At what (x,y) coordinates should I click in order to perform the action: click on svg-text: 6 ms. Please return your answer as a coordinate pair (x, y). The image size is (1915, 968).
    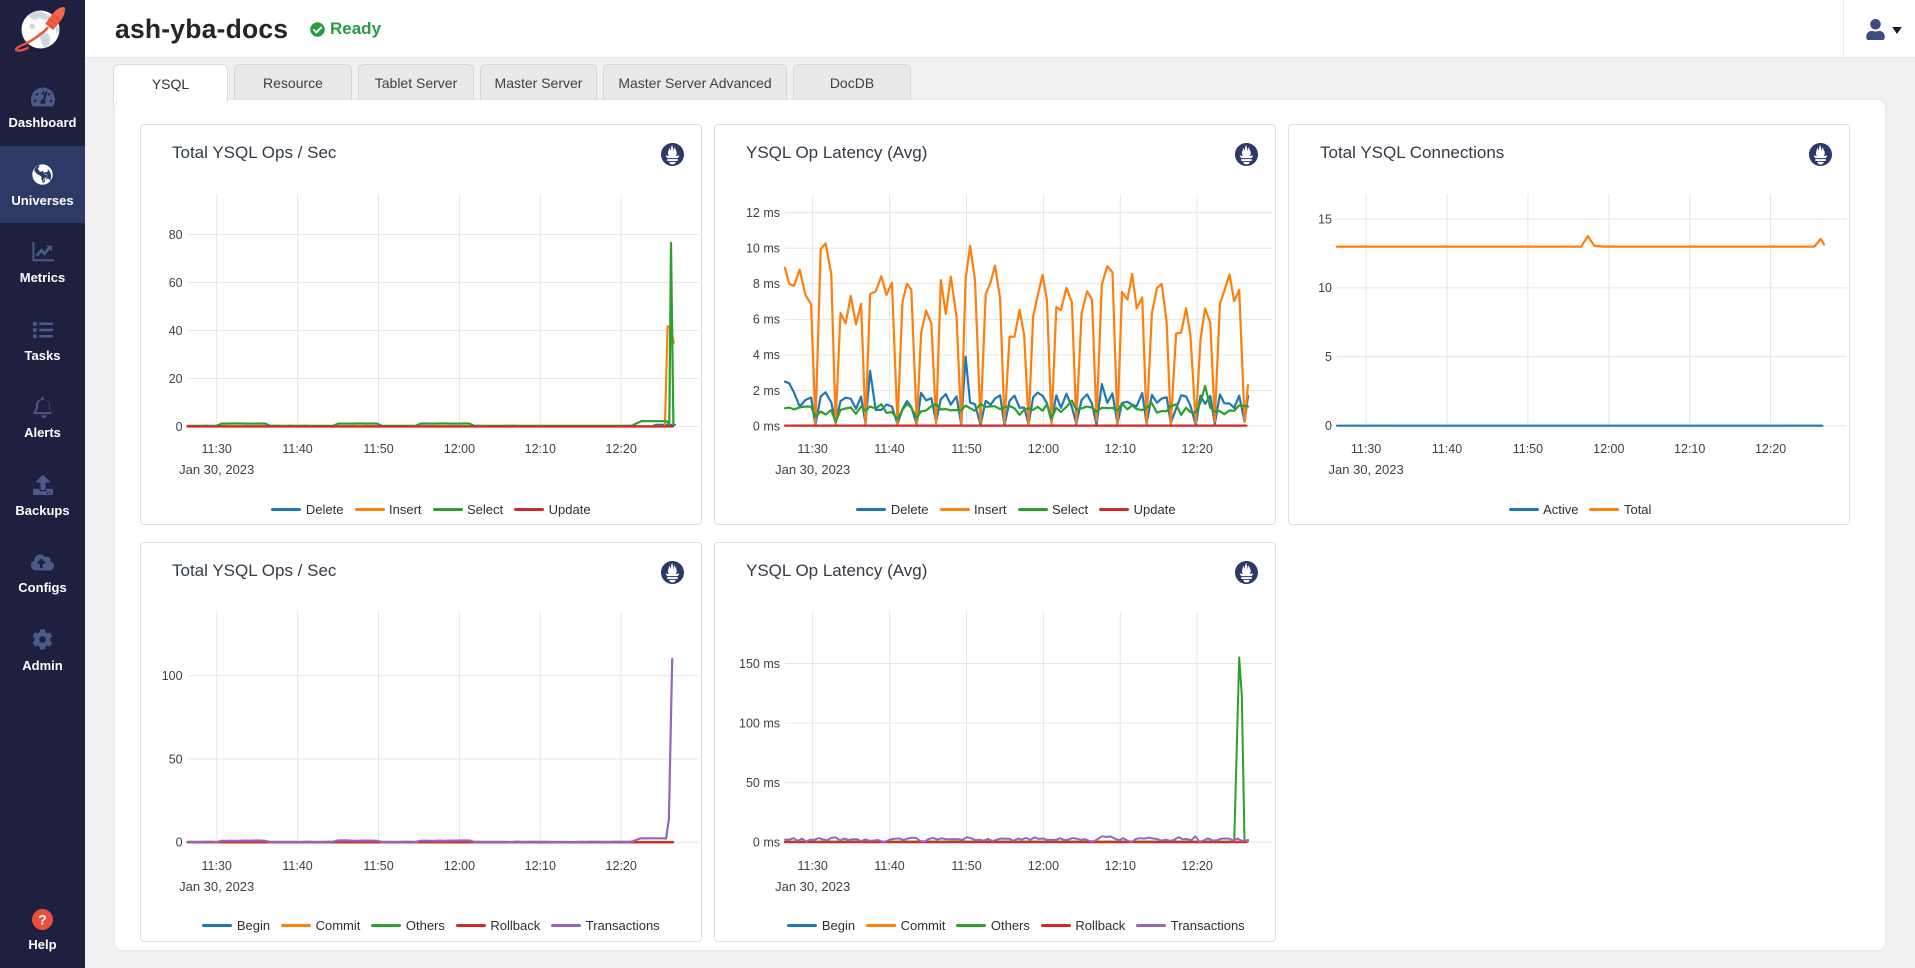
    Looking at the image, I should click on (766, 320).